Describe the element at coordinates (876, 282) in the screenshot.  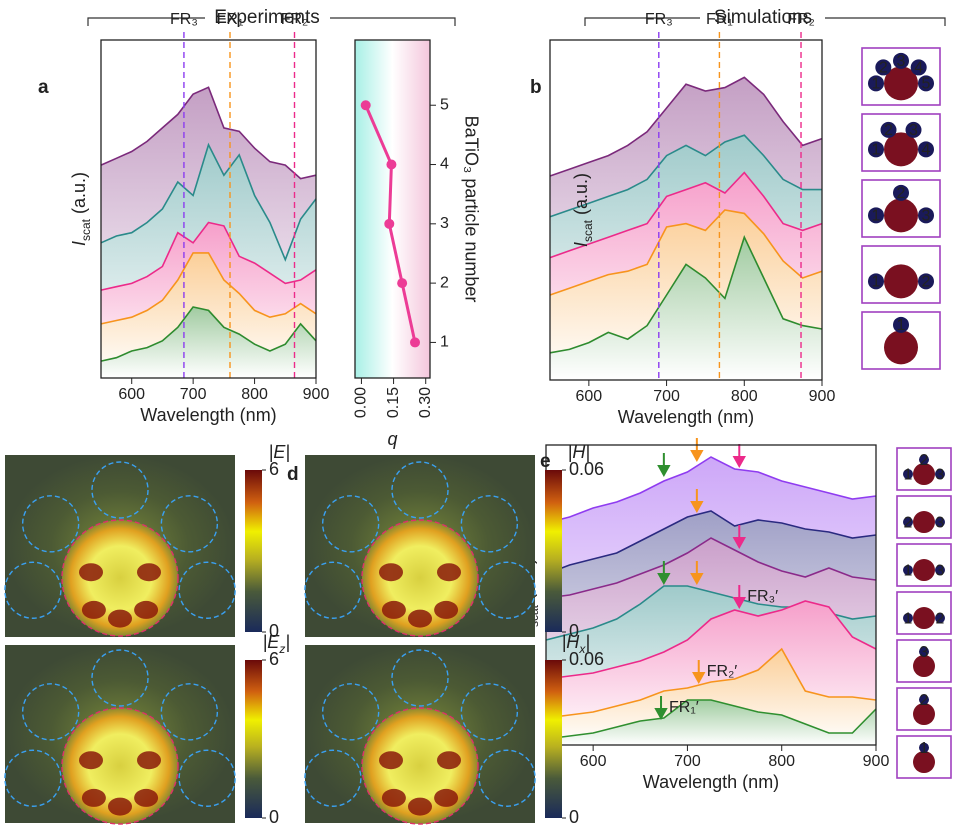
I see `particle-number: 1` at that location.